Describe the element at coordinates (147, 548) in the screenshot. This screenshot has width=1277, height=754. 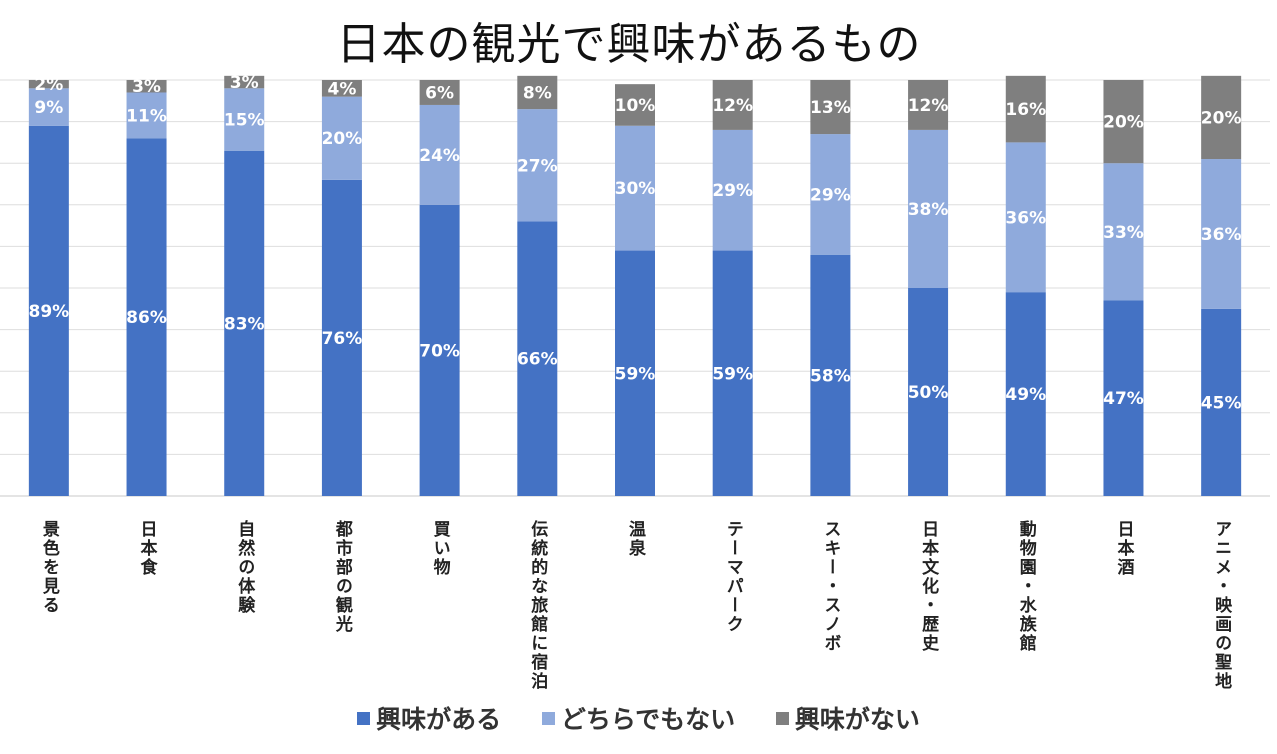
I see `category-label-1: 日本食` at that location.